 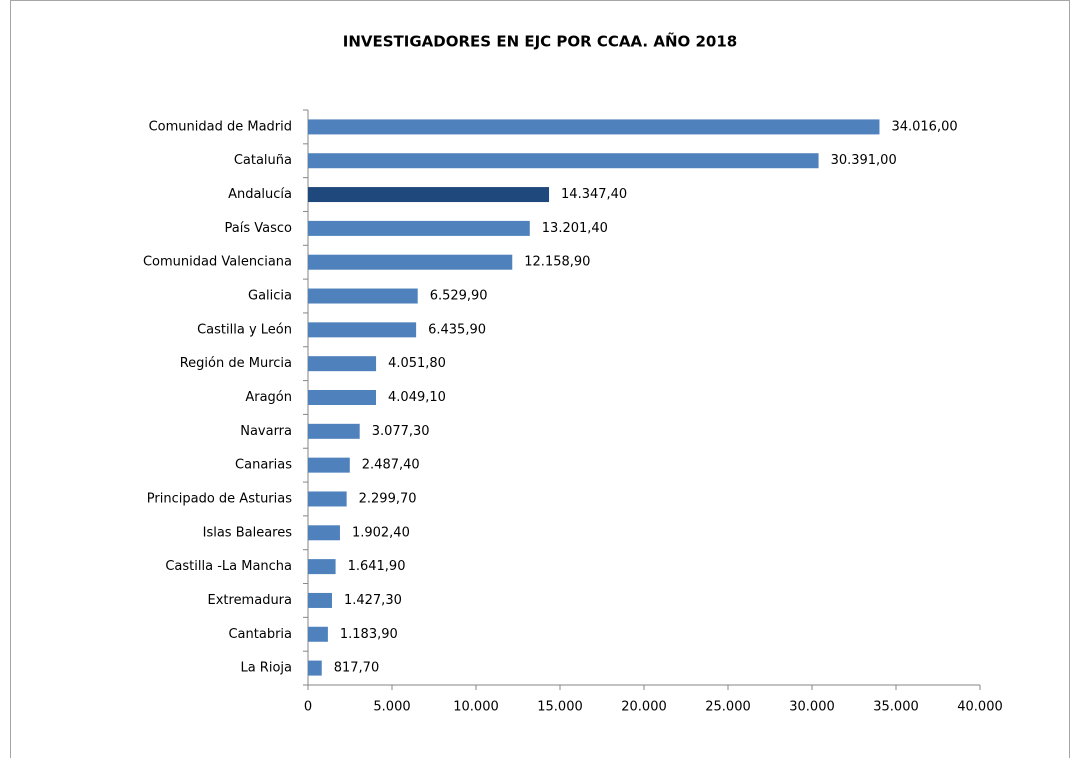 What do you see at coordinates (219, 498) in the screenshot?
I see `y-tick-label: Principado de Asturias` at bounding box center [219, 498].